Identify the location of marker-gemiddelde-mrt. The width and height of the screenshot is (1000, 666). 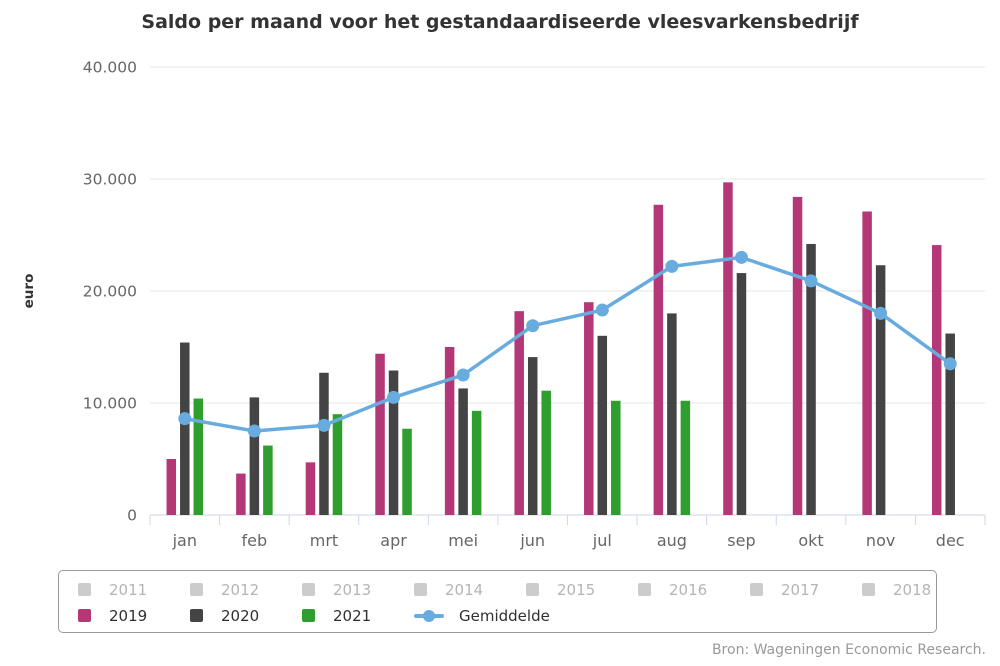
(324, 425).